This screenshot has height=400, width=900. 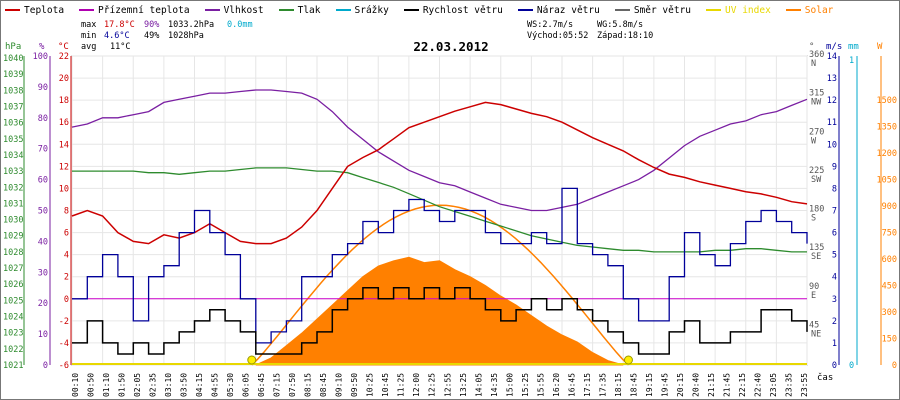 I want to click on dir-tick-label: SE, so click(x=816, y=257).